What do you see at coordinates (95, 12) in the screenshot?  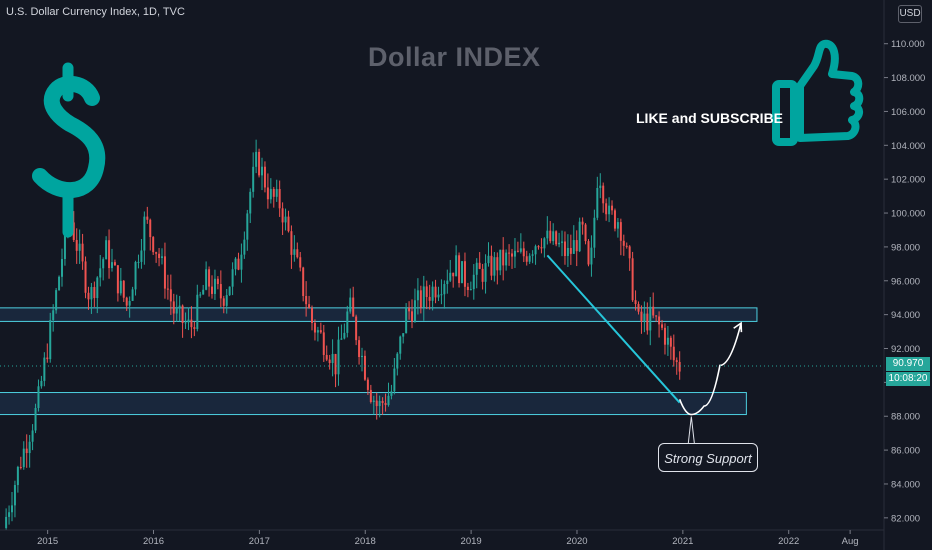 I see `symbol-header: U.S. Dollar Currency Index, 1D, TVC` at bounding box center [95, 12].